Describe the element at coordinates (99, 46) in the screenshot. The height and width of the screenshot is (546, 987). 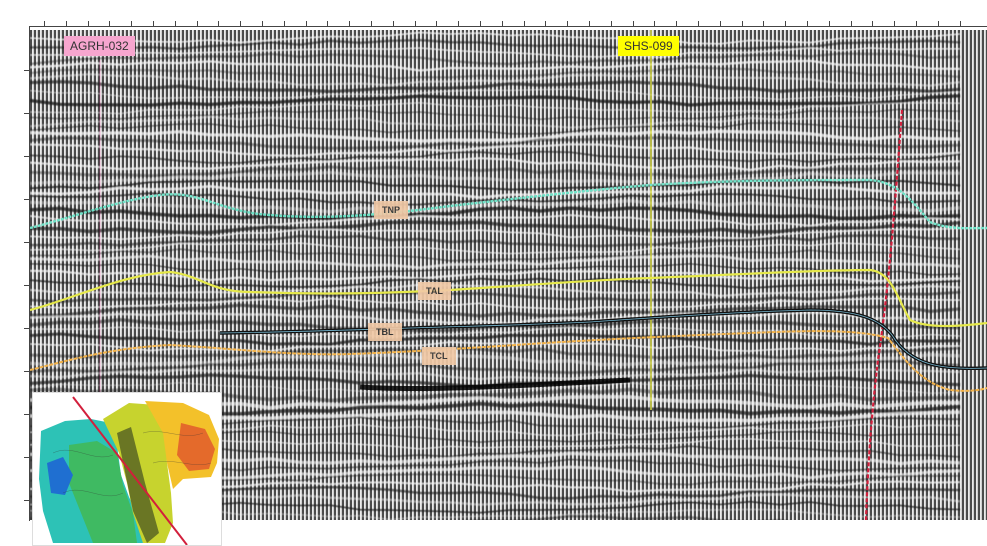
I see `well-label-agrh: AGRH-032` at that location.